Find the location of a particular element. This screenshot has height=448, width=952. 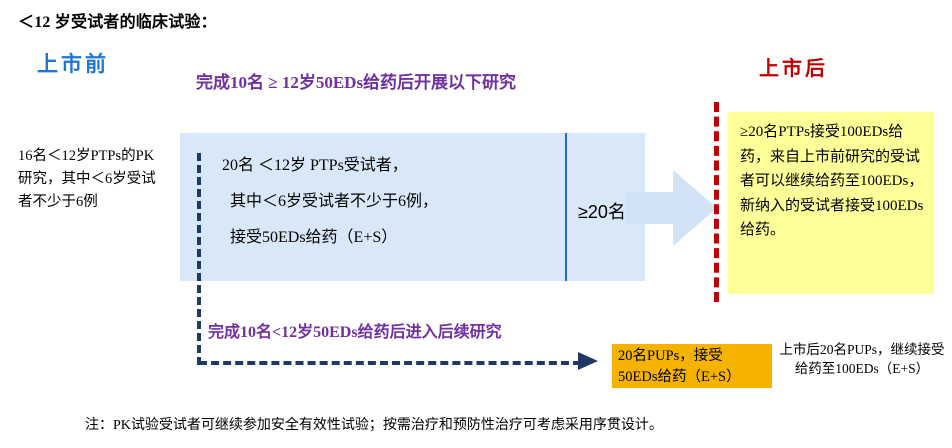

stage-header-post-market: 上市后 is located at coordinates (793, 69).